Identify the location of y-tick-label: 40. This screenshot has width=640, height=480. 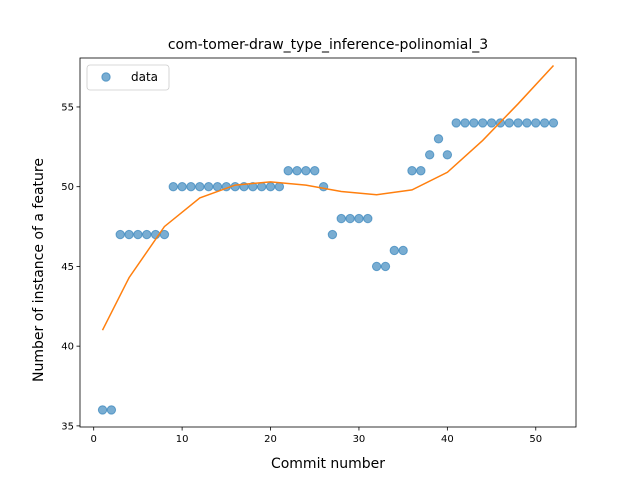
(67, 347).